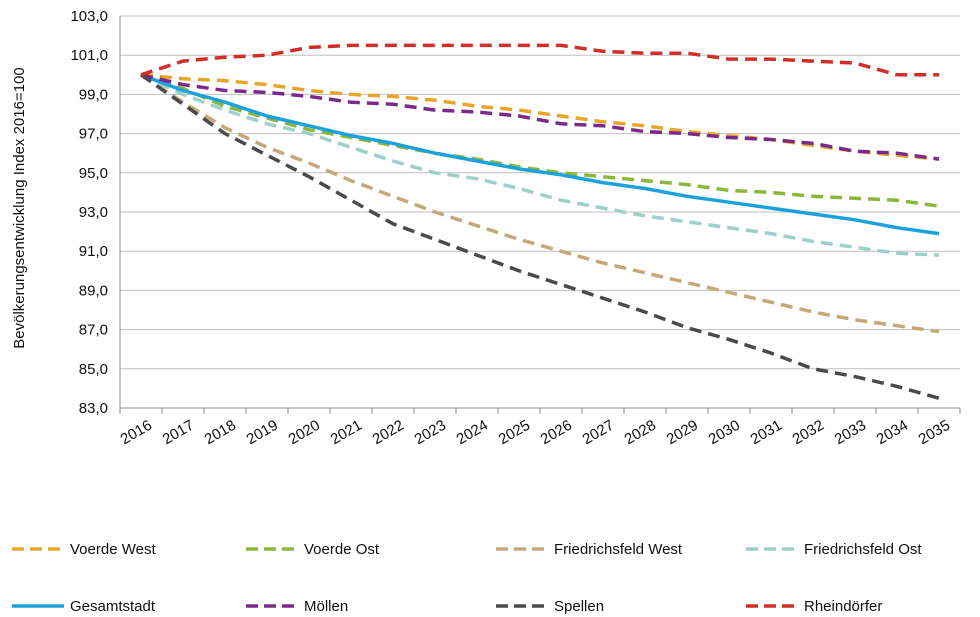 The width and height of the screenshot is (980, 617). What do you see at coordinates (766, 432) in the screenshot?
I see `x-tick-label: 2031` at bounding box center [766, 432].